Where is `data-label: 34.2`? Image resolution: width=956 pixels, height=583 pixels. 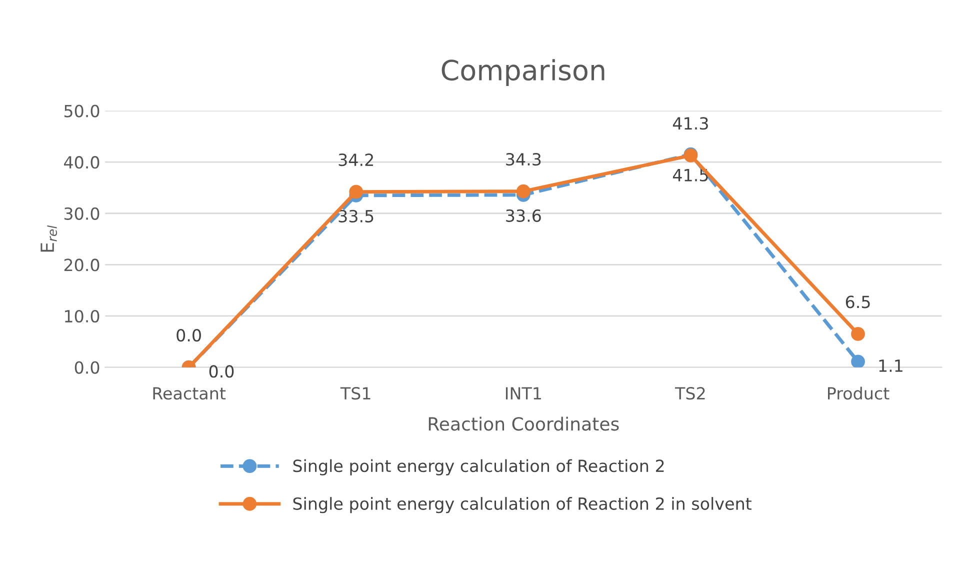 data-label: 34.2 is located at coordinates (355, 160).